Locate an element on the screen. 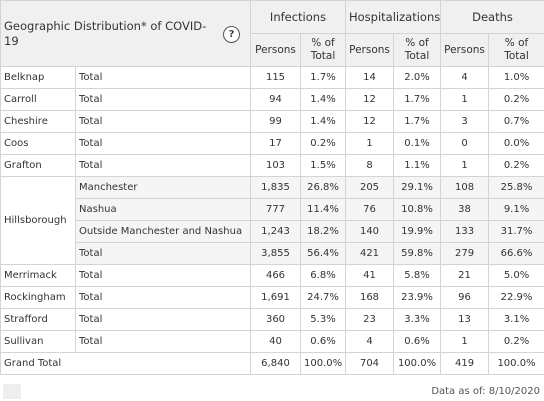  value-cell: 777 is located at coordinates (275, 209).